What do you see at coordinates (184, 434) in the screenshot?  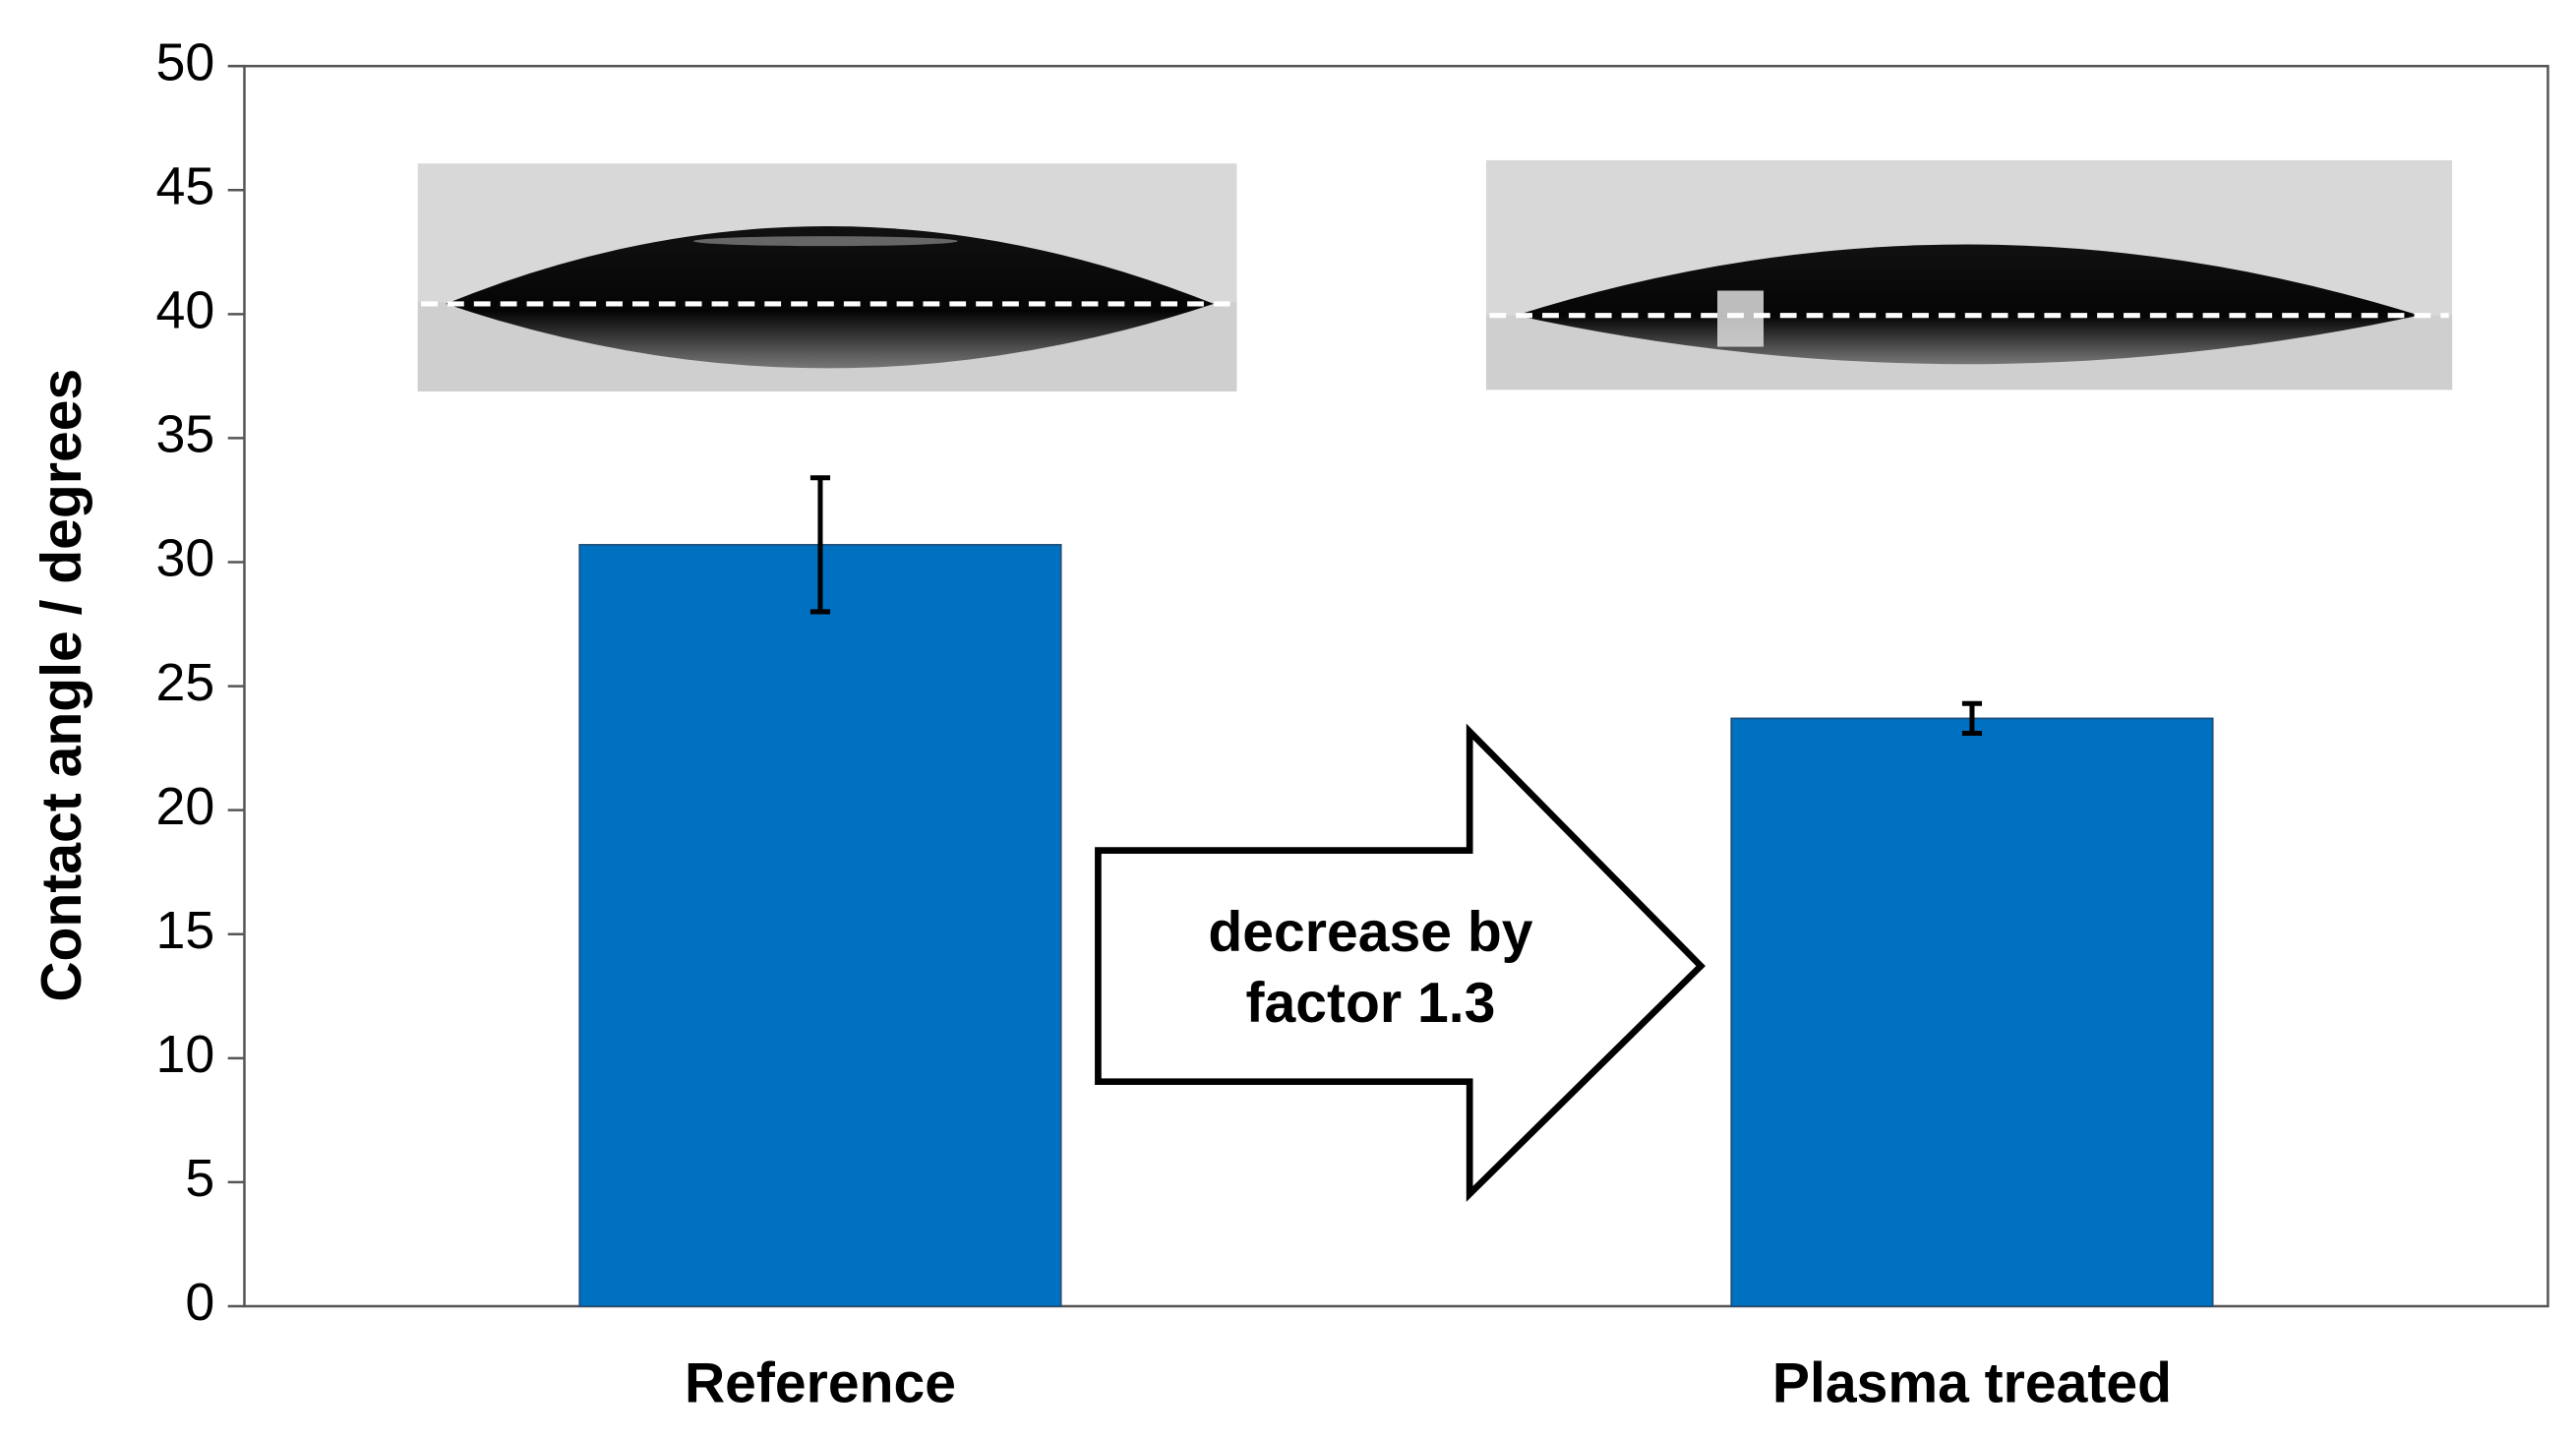 I see `y-tick-label: 35` at bounding box center [184, 434].